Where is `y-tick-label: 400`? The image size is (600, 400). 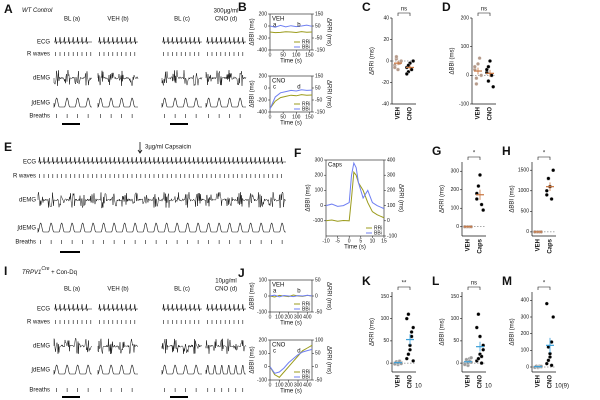
y-tick-label: 400 is located at coordinates (525, 301).